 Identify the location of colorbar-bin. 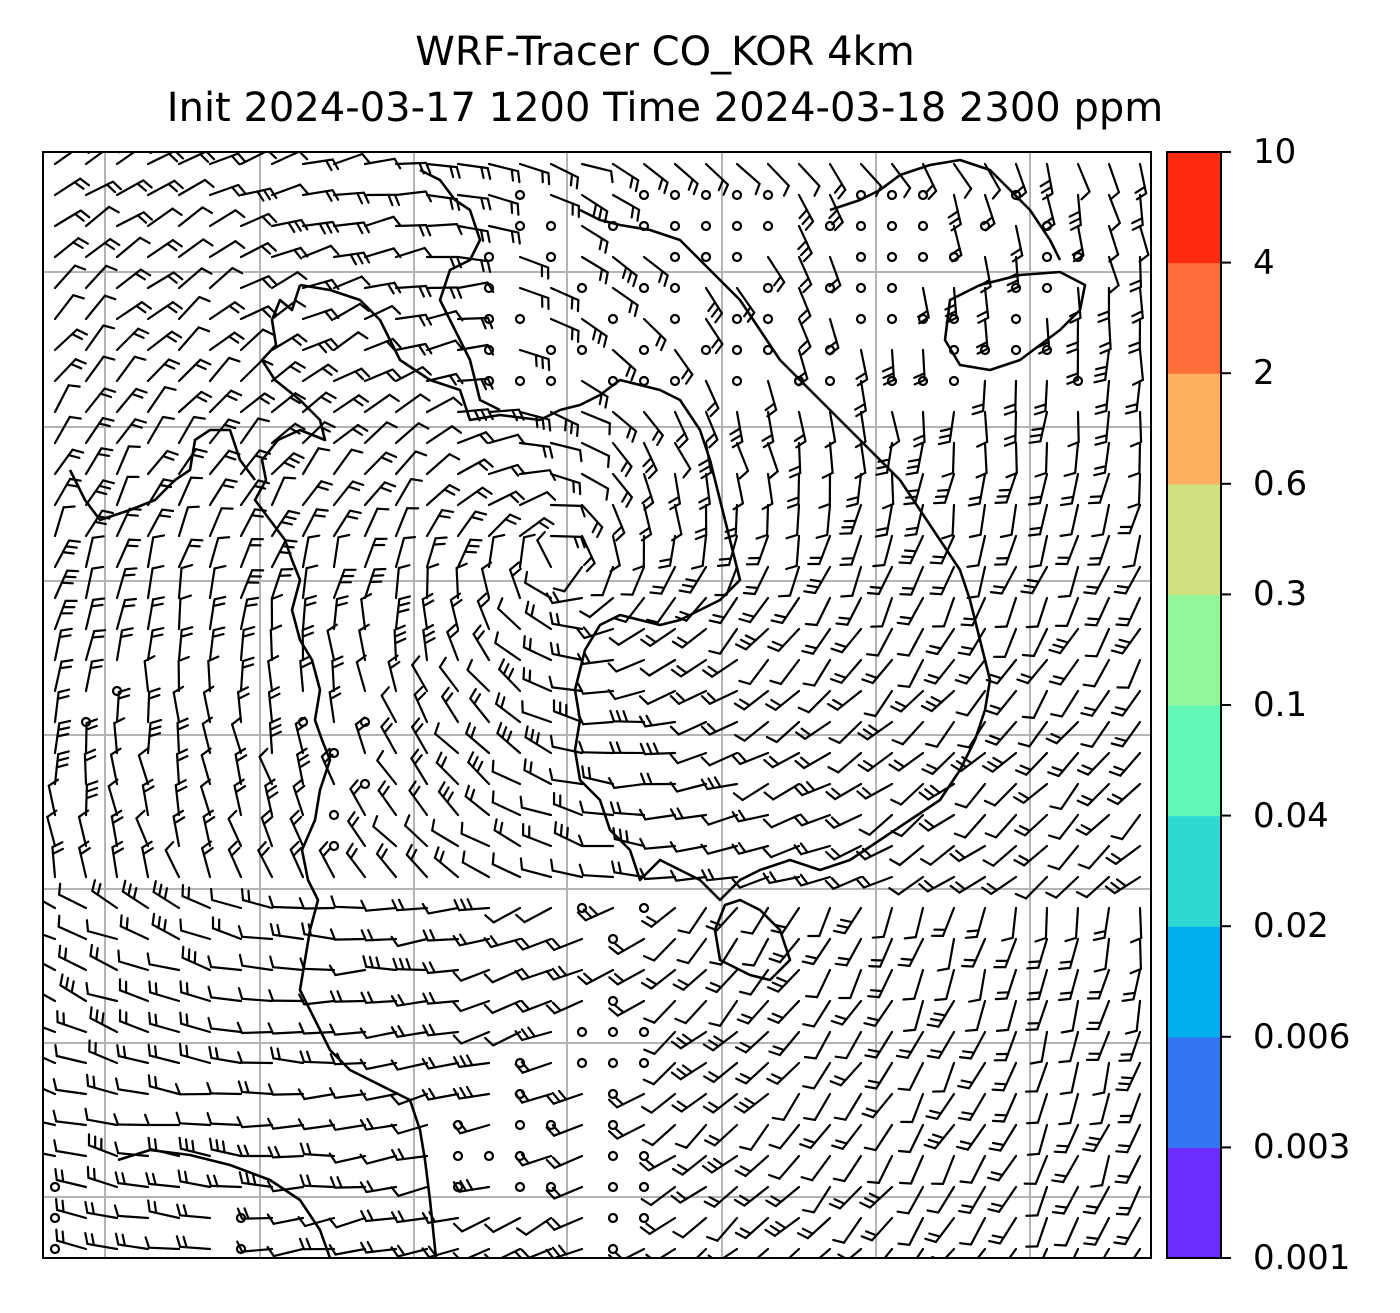
(1194, 650).